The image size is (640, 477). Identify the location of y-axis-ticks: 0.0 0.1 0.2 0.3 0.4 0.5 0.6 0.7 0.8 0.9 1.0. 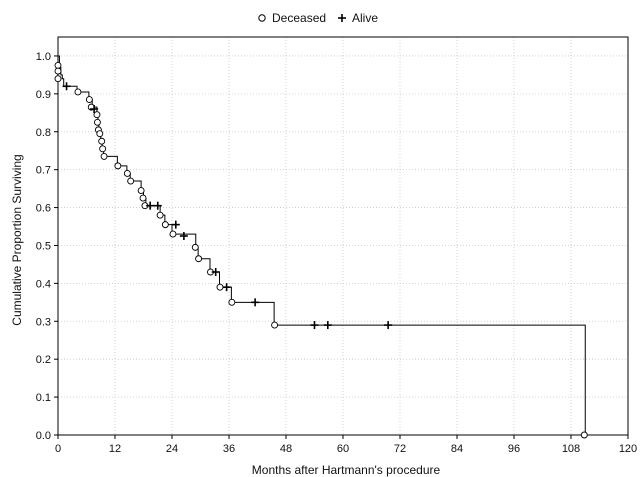
(47, 246).